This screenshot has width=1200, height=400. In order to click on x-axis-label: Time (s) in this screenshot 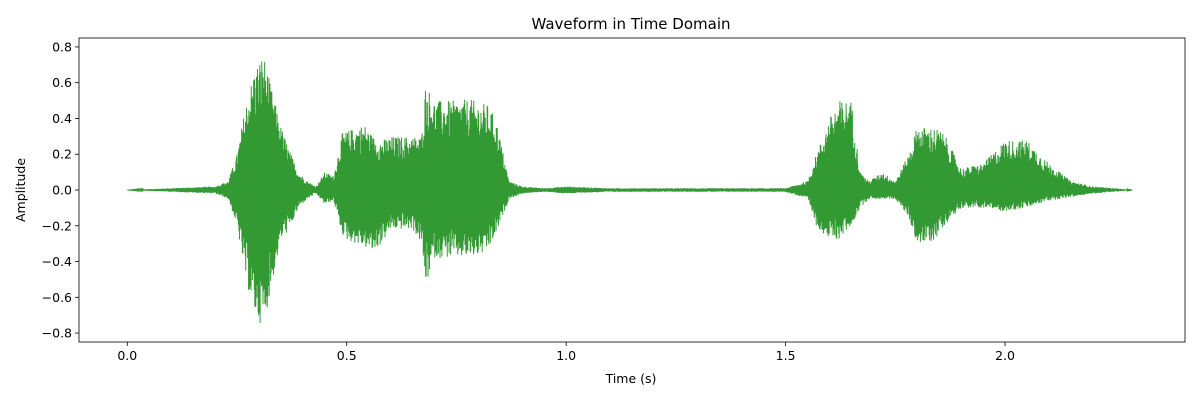, I will do `click(631, 378)`.